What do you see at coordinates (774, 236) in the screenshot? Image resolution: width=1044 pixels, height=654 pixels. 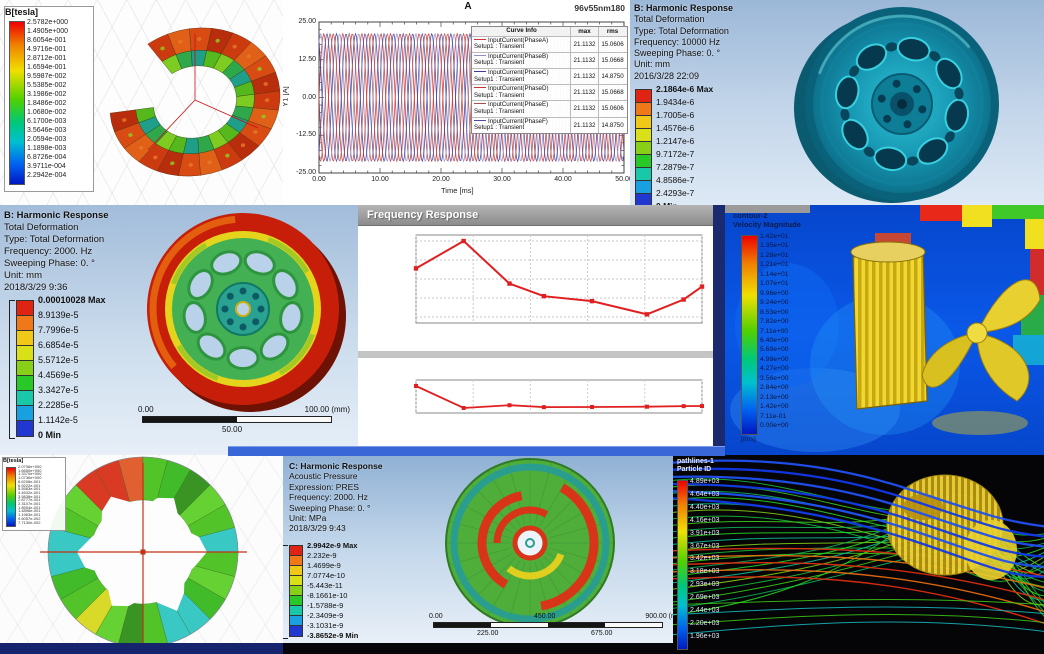 I see `legend-value: 1.42e+01` at bounding box center [774, 236].